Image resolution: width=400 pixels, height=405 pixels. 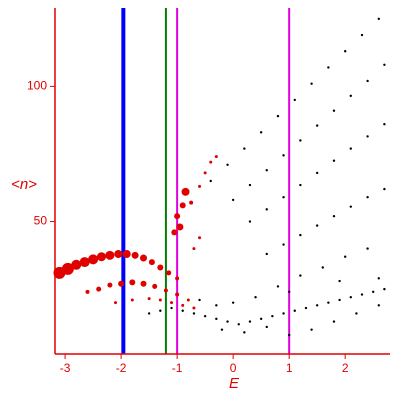 What do you see at coordinates (345, 368) in the screenshot?
I see `x-tick-label: 2` at bounding box center [345, 368].